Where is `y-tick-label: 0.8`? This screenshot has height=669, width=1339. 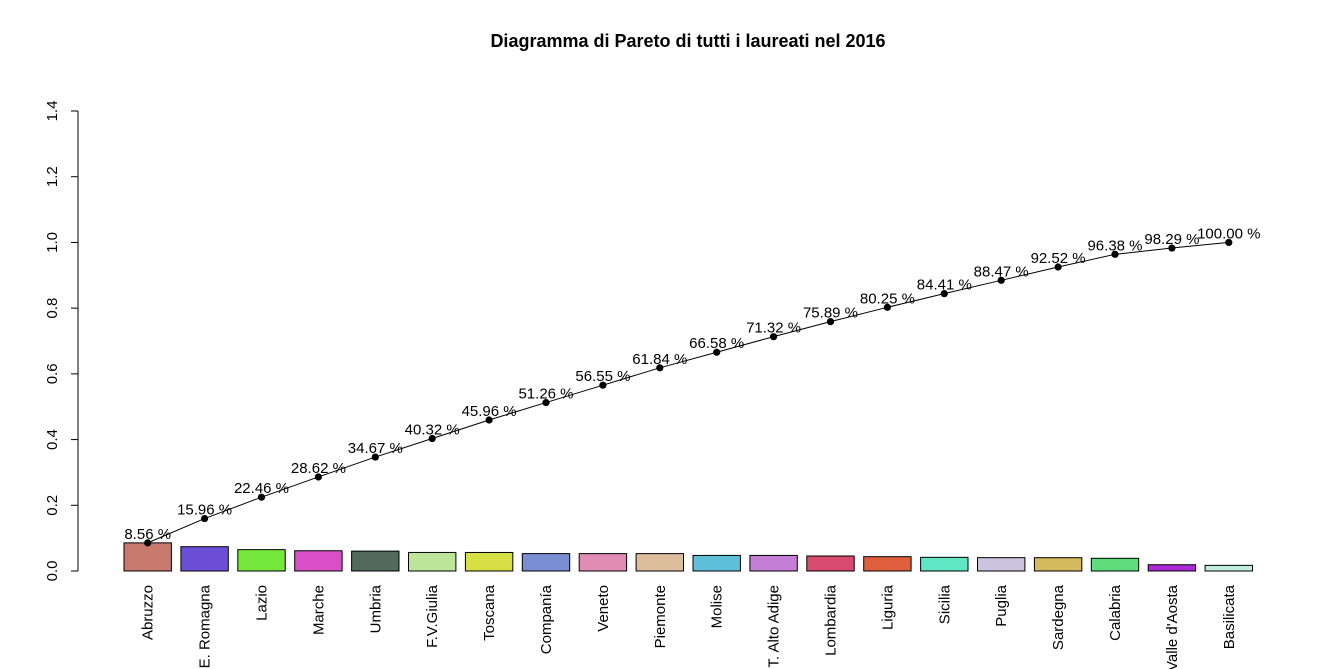 y-tick-label: 0.8 is located at coordinates (52, 308).